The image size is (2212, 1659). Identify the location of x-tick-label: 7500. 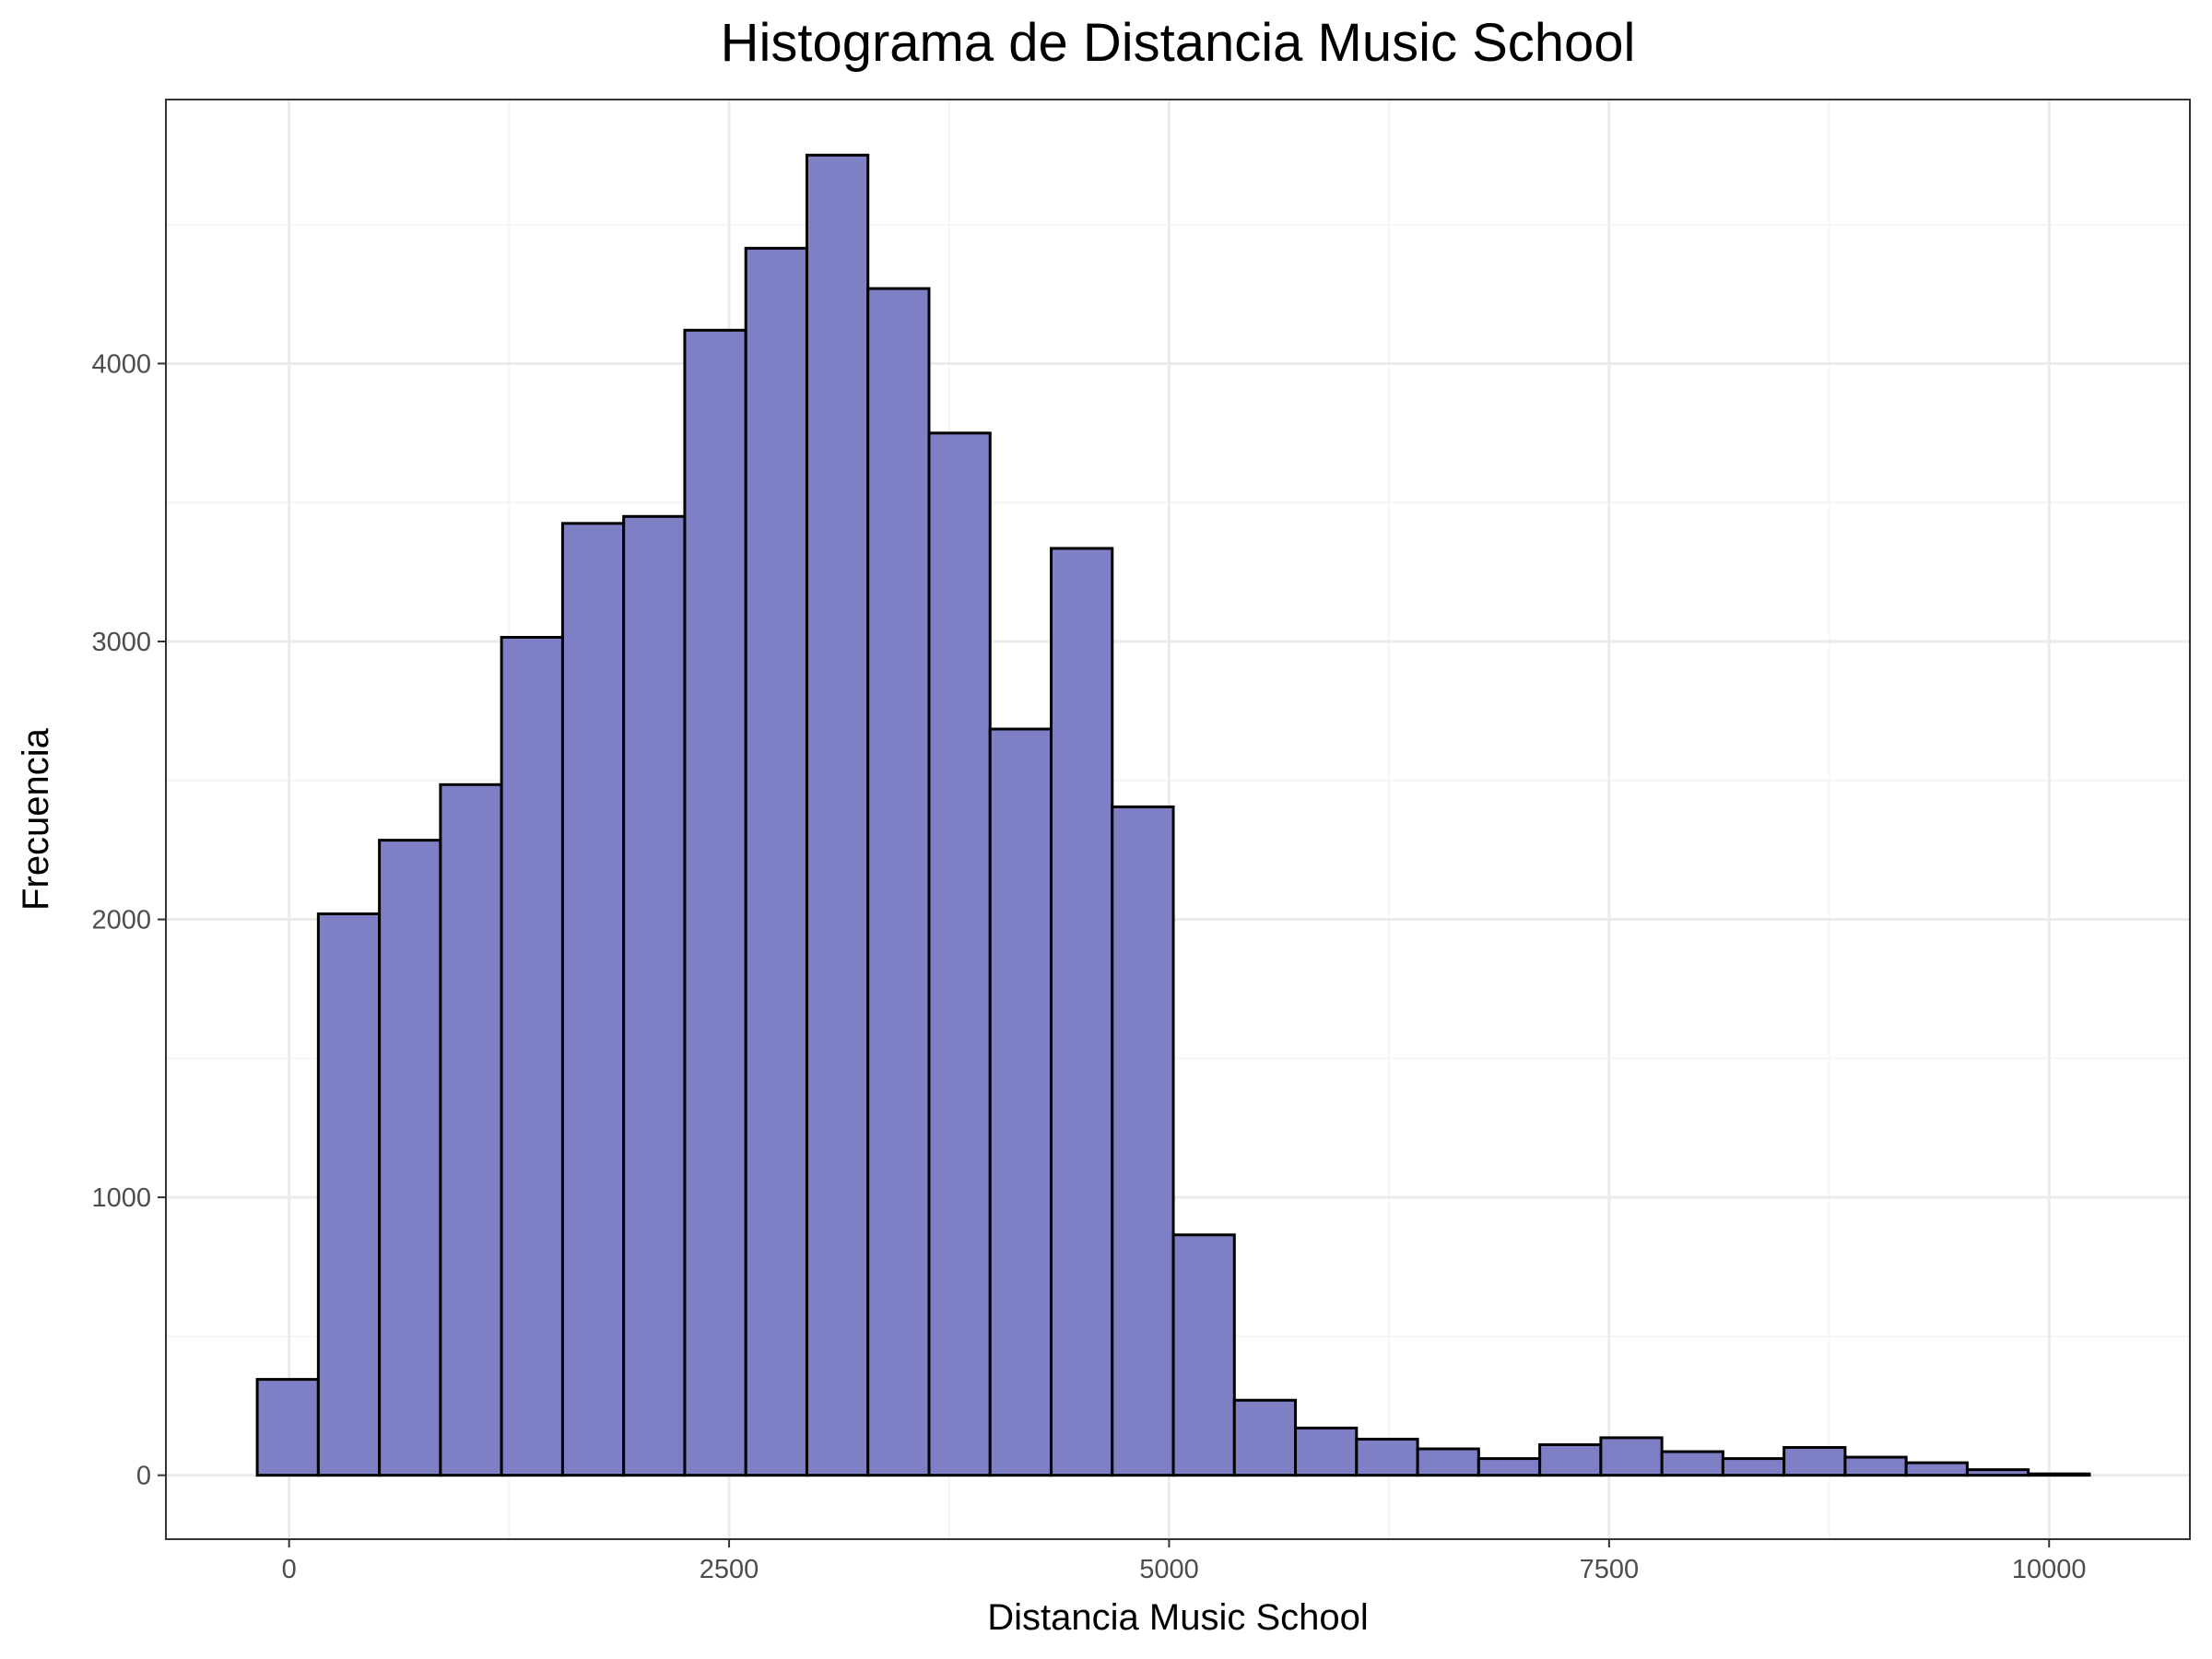
(1610, 1569).